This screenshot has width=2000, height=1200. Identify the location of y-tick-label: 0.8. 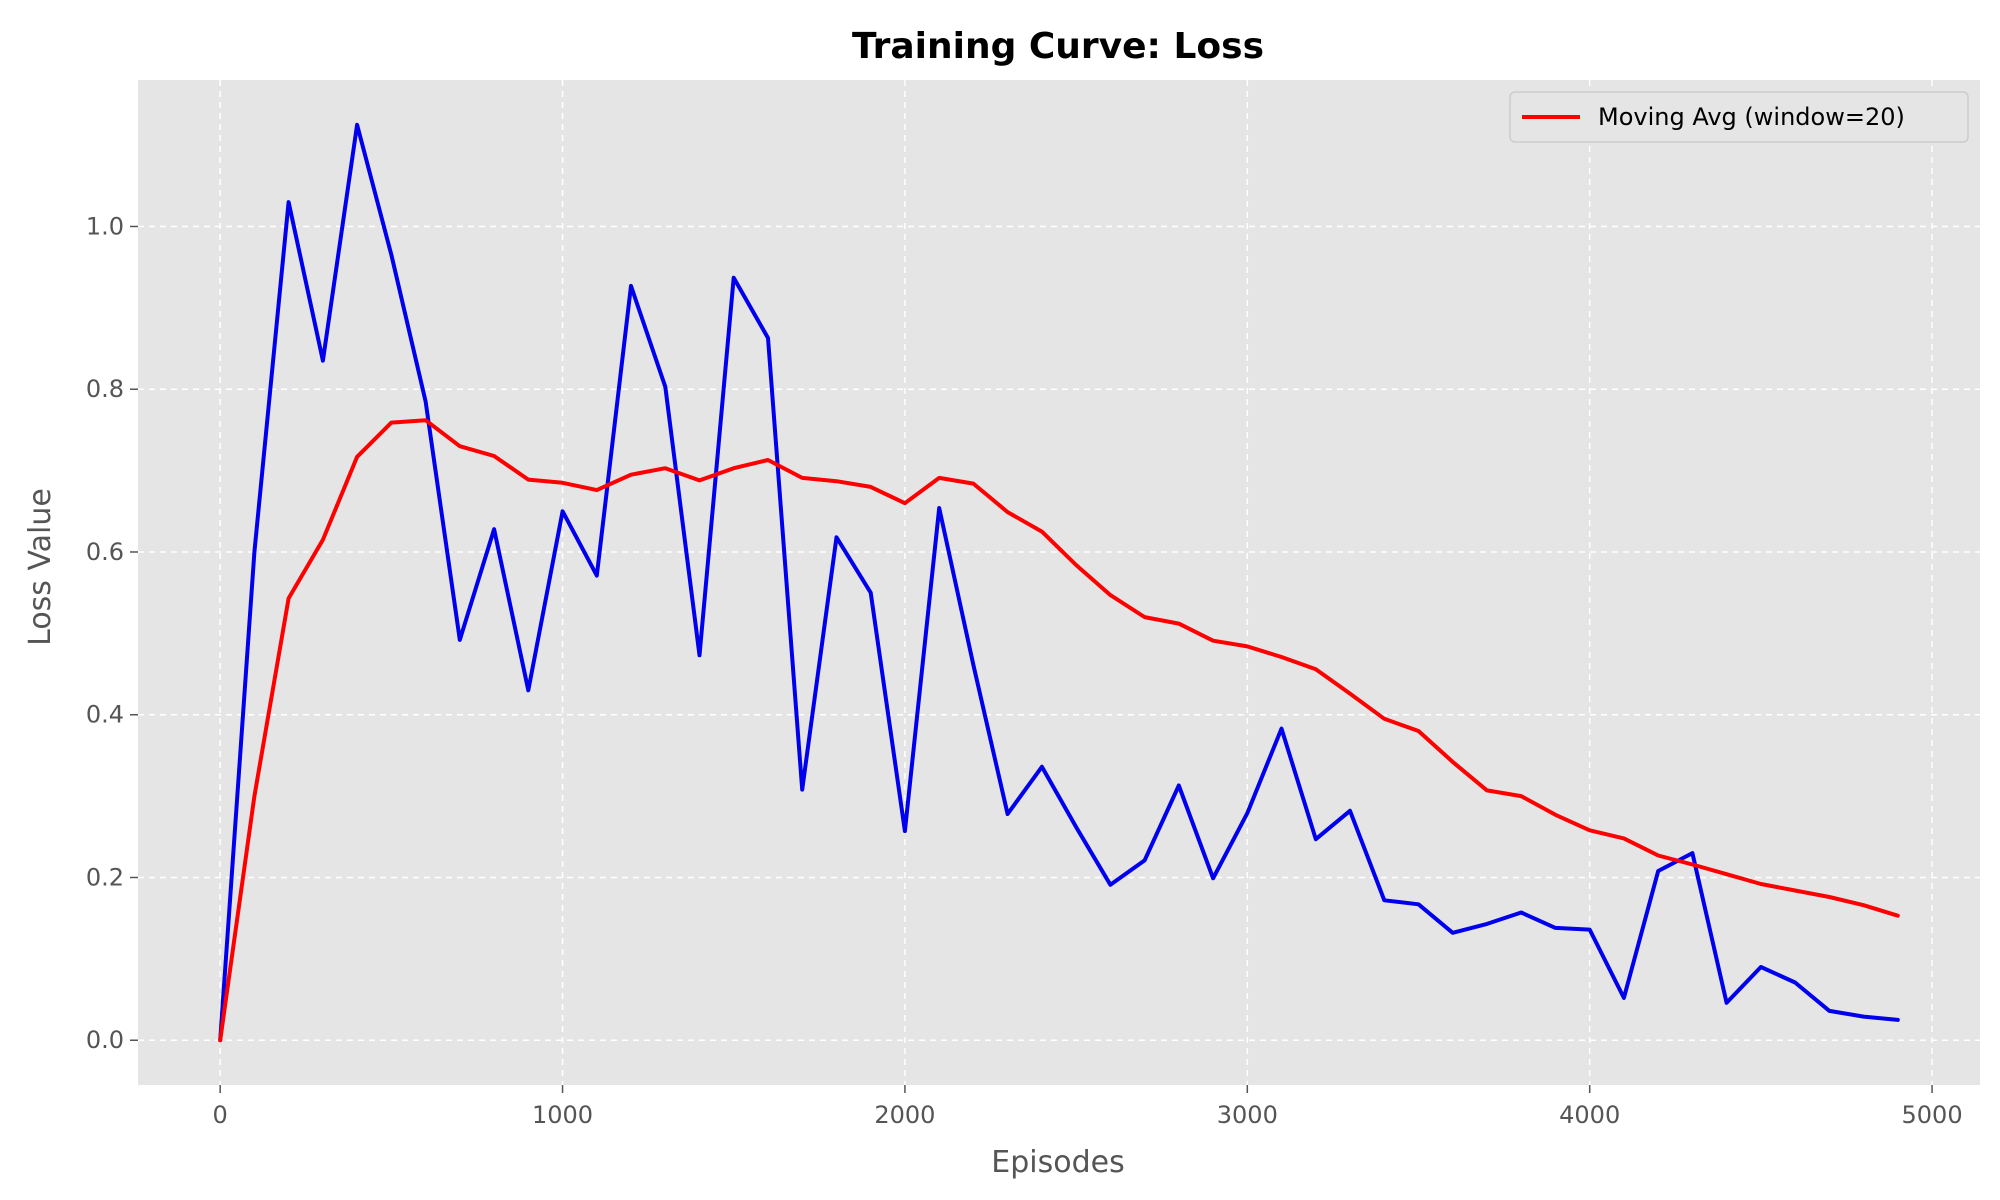
(105, 389).